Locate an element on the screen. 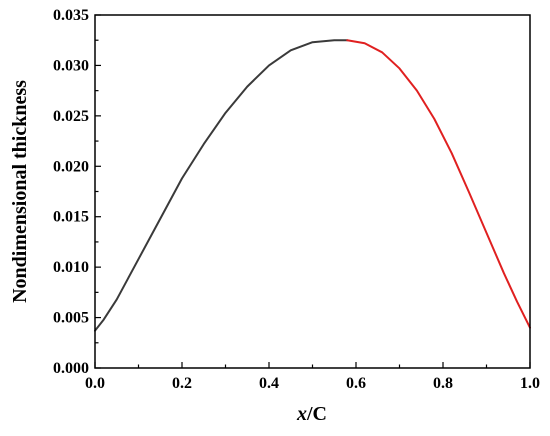  y-tick-label: 0.005 is located at coordinates (71, 318).